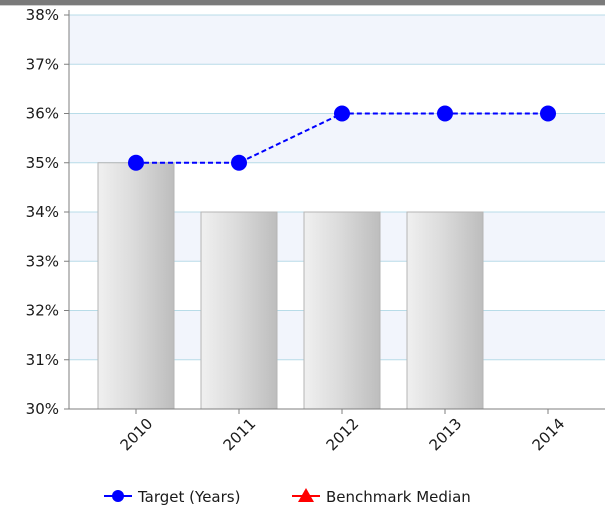  What do you see at coordinates (42, 261) in the screenshot?
I see `y-tick-label: 33%` at bounding box center [42, 261].